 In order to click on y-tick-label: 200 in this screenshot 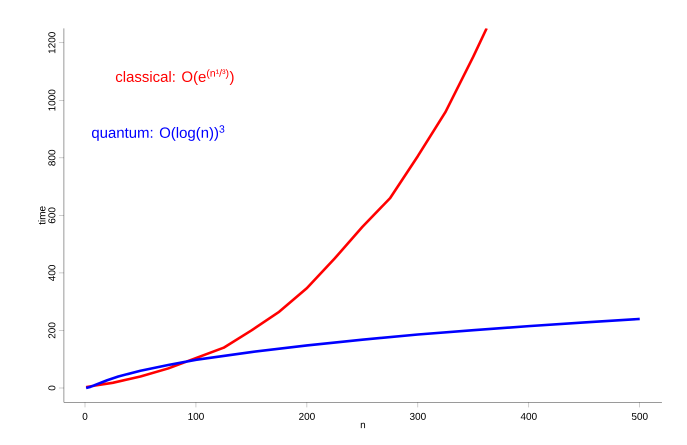, I will do `click(52, 330)`.